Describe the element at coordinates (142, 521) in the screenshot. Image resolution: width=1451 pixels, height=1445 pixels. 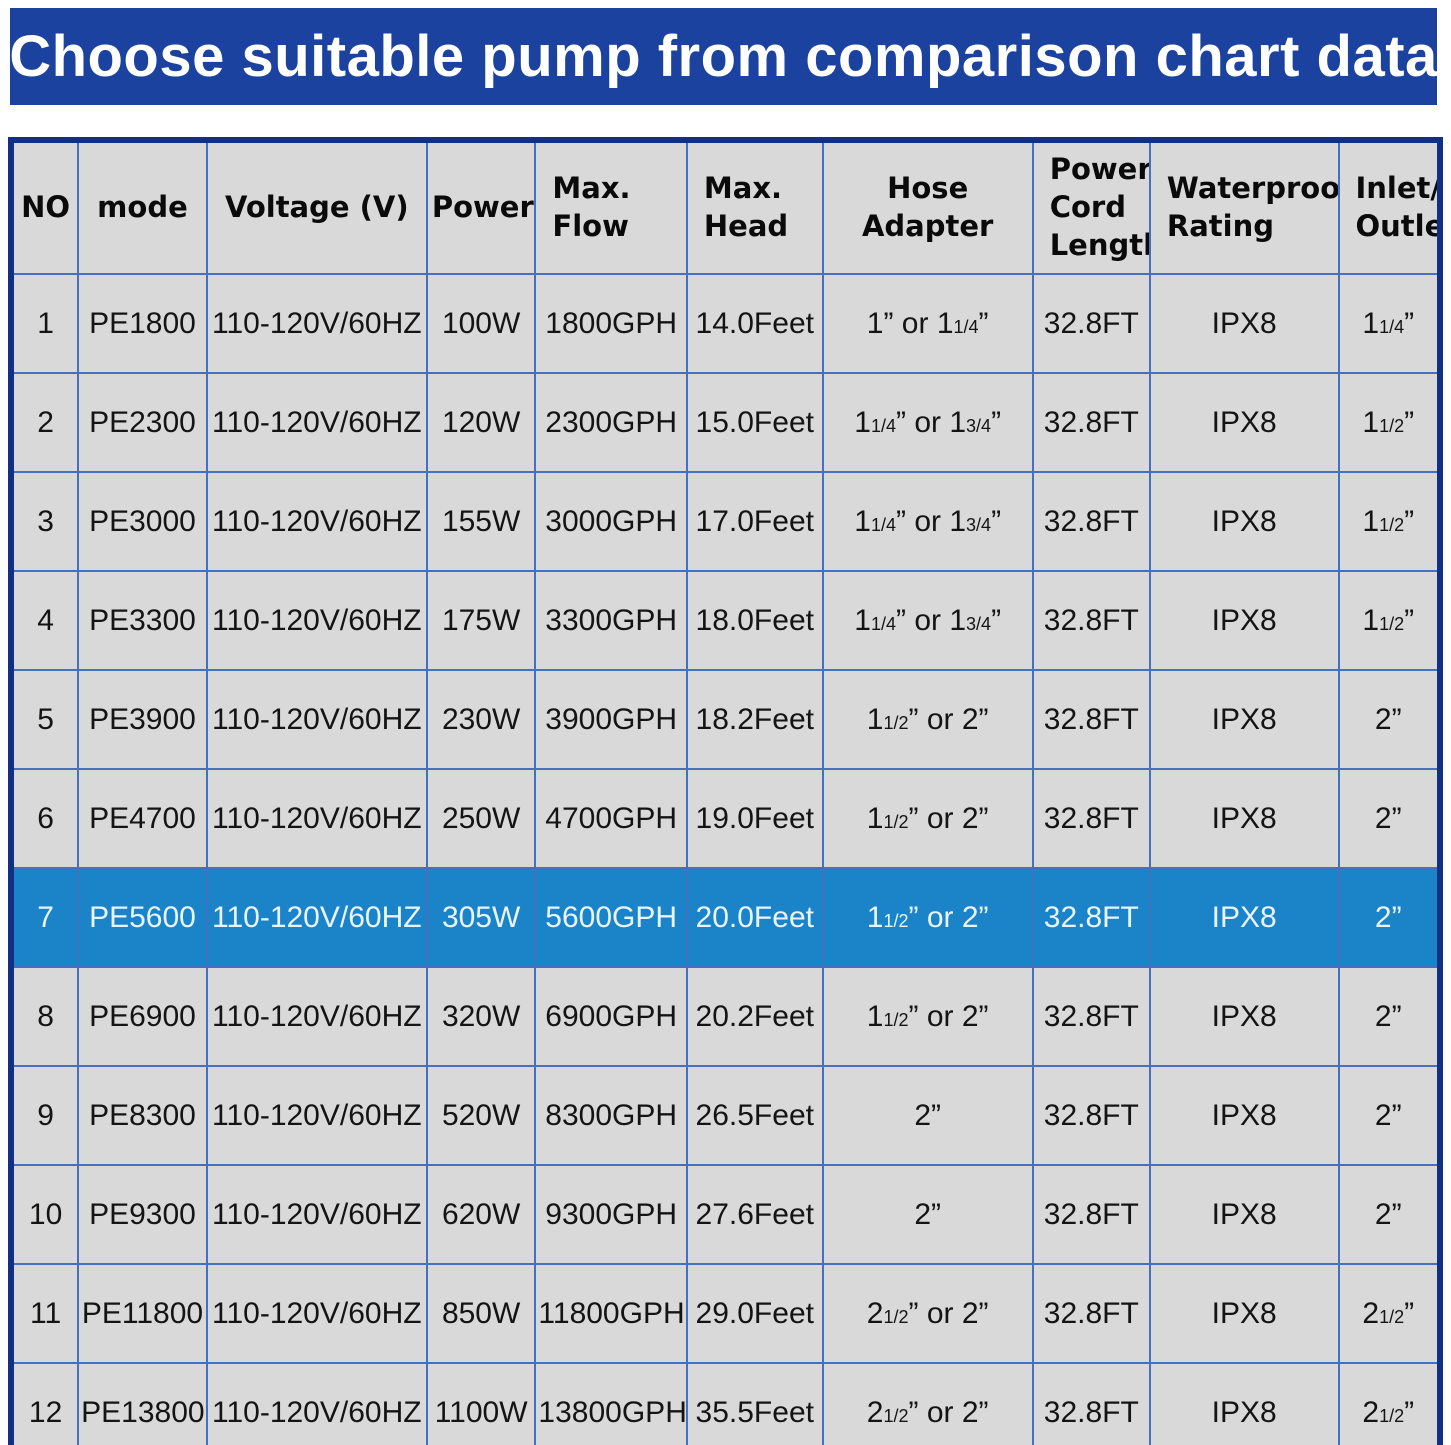
I see `table-cell: PE3000` at that location.